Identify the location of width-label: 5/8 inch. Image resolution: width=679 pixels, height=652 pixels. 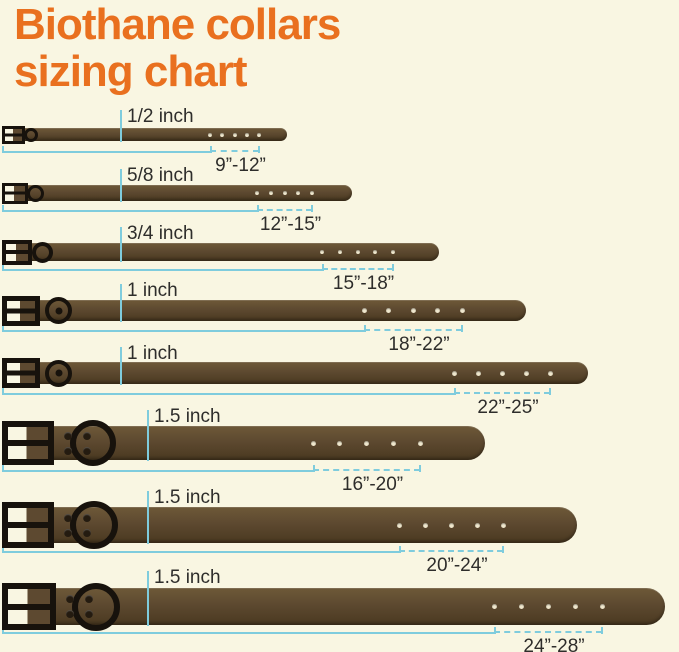
(160, 175).